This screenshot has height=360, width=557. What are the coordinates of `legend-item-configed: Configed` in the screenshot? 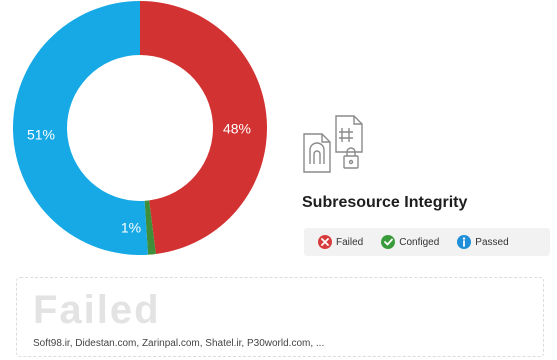 It's located at (410, 242).